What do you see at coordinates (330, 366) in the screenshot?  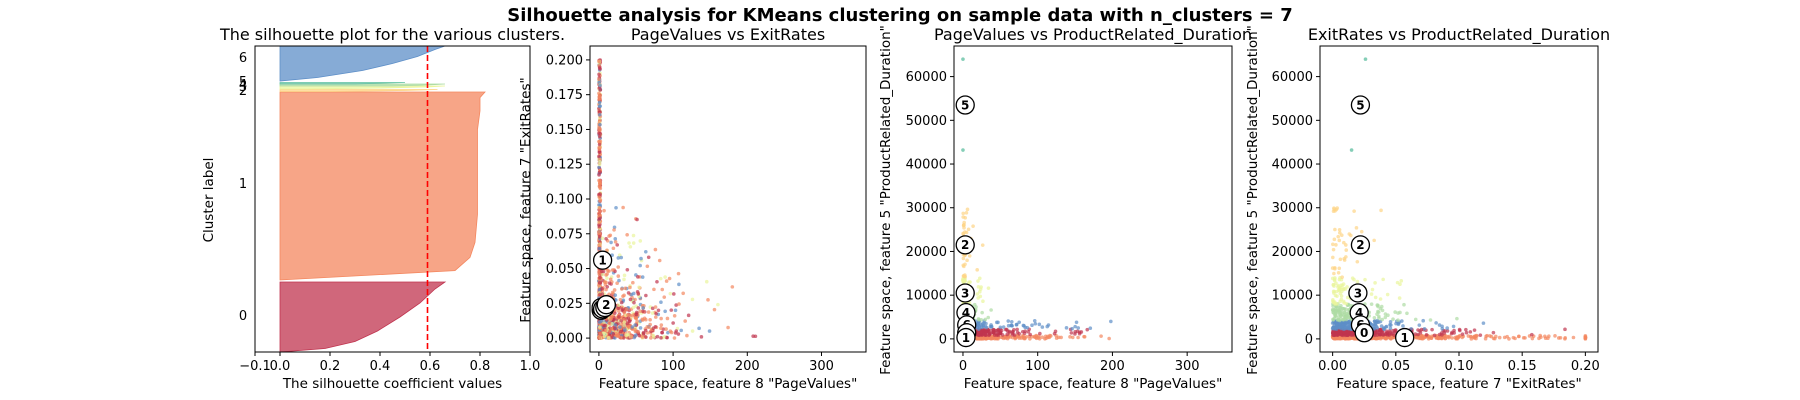 I see `x-tick-label: 0.2` at bounding box center [330, 366].